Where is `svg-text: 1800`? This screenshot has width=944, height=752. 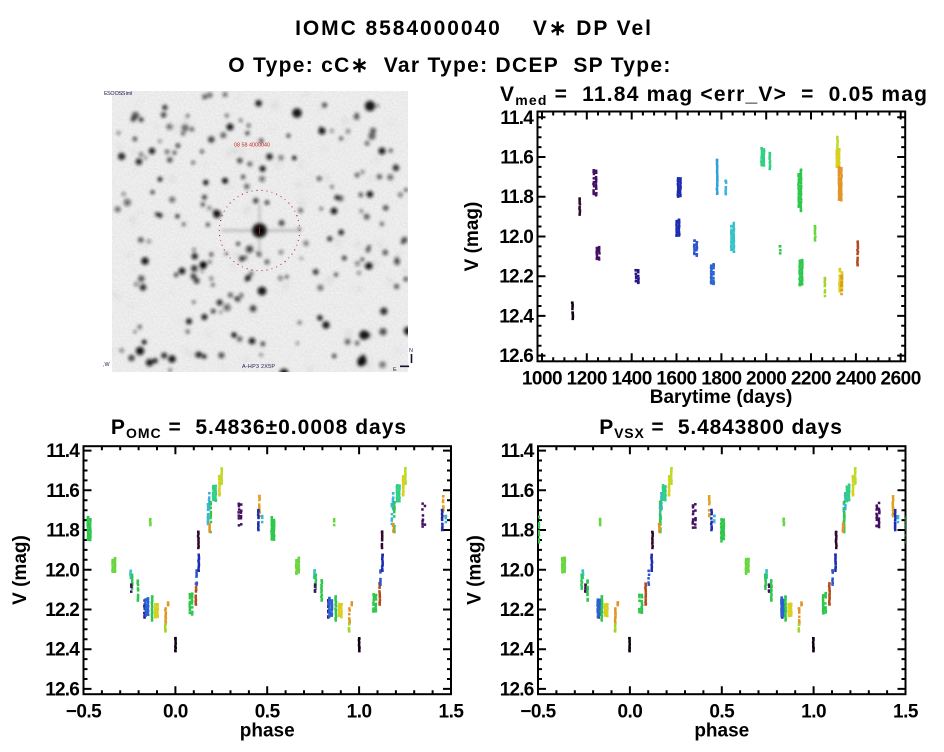 svg-text: 1800 is located at coordinates (721, 379).